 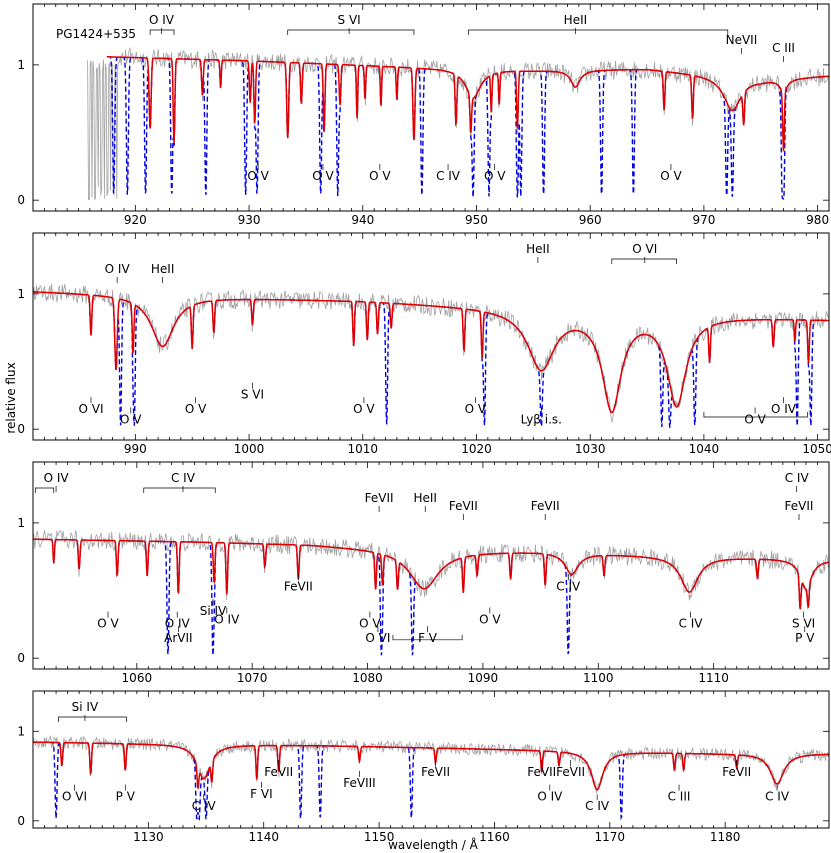 I want to click on x-tick-label: 1080, so click(x=367, y=678).